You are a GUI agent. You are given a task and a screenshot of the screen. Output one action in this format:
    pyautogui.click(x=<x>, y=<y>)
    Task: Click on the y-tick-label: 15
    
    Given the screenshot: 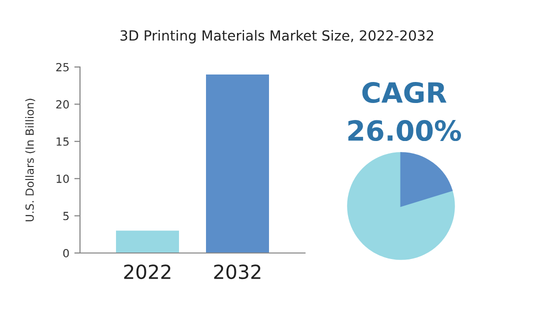 What is the action you would take?
    pyautogui.click(x=62, y=142)
    